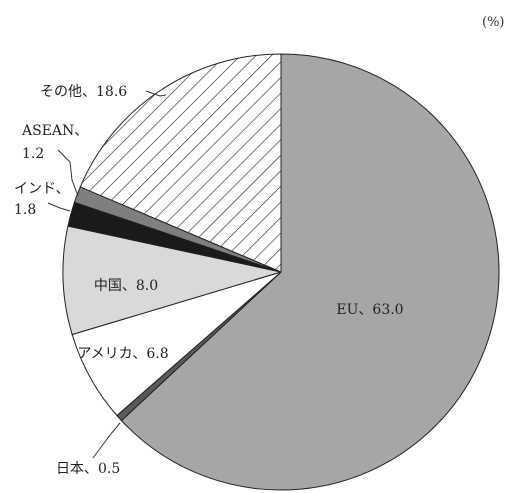 This screenshot has height=493, width=529. I want to click on label-other: その他、18.6, so click(83, 92).